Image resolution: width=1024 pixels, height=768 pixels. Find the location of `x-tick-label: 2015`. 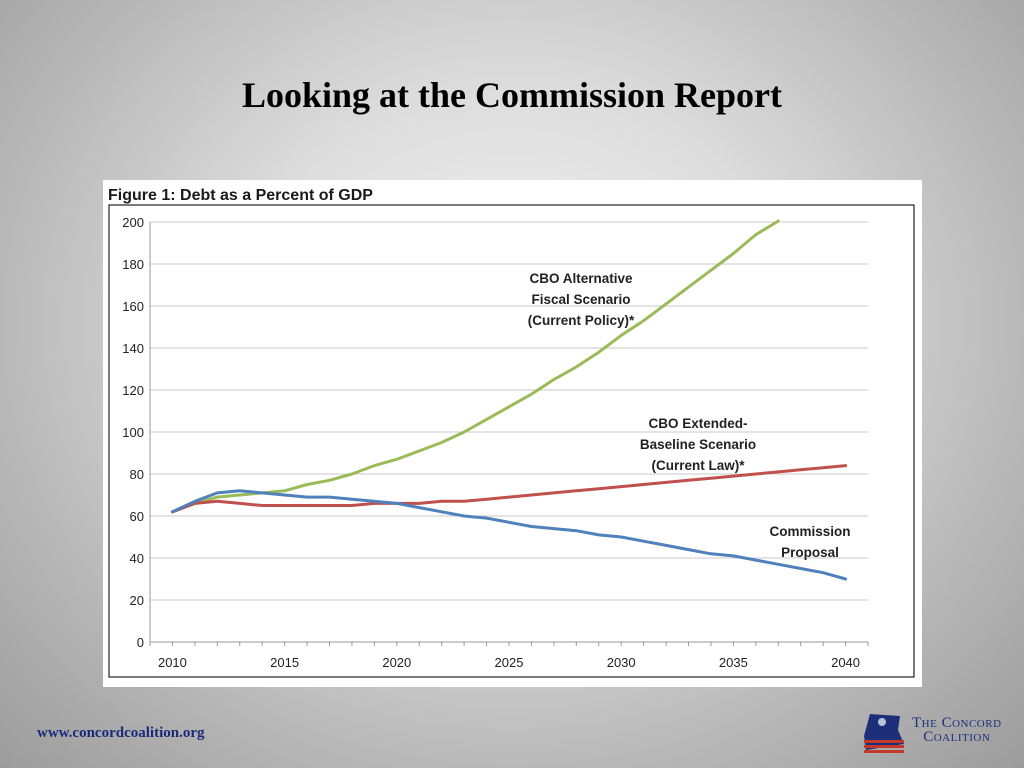

x-tick-label: 2015 is located at coordinates (284, 662).